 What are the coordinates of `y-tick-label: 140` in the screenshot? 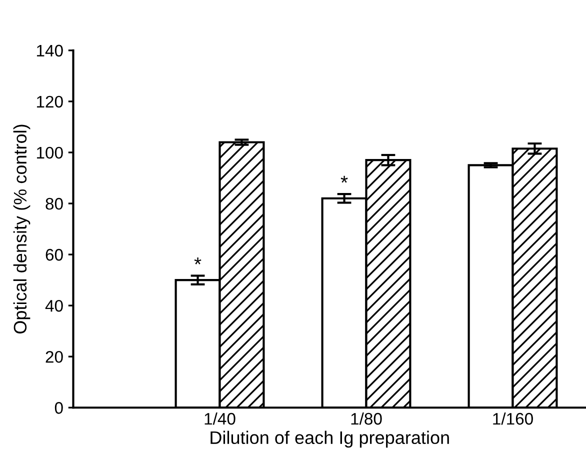 It's located at (49, 50).